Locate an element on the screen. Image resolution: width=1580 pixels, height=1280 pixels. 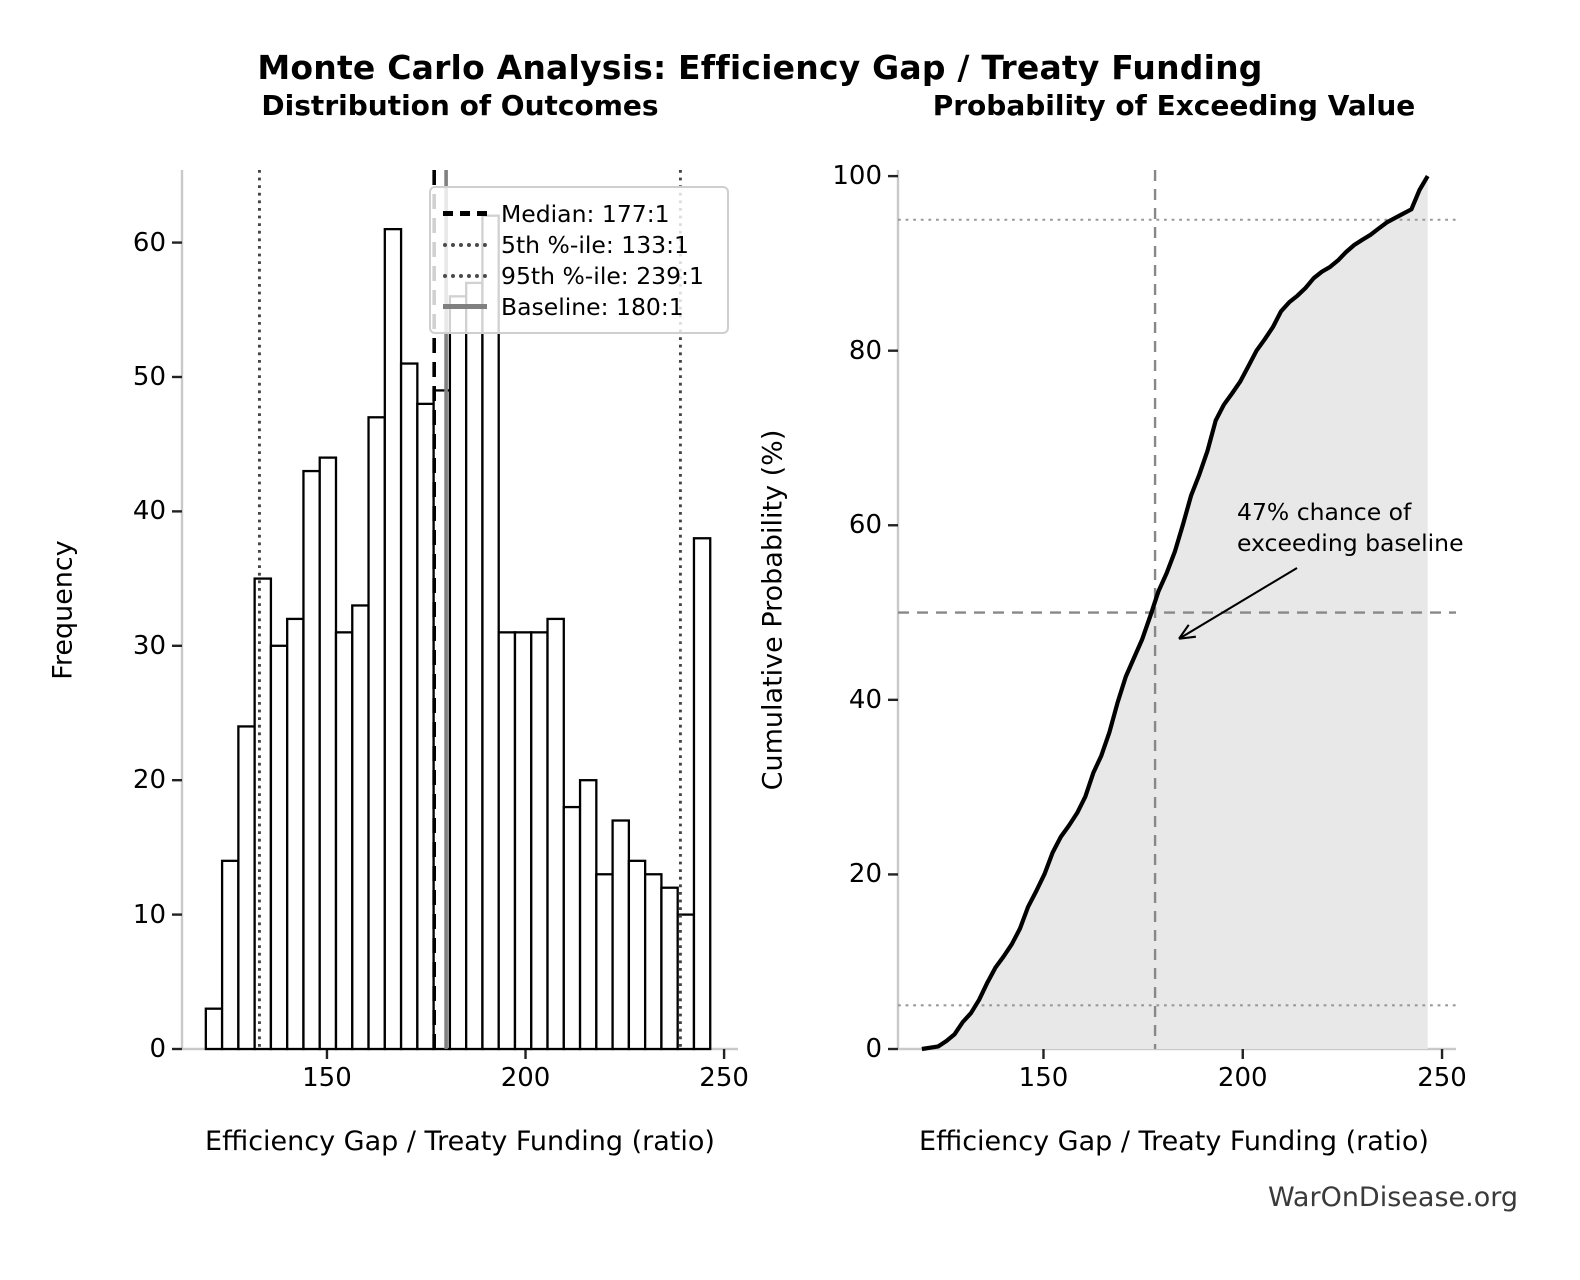
histogram-y-tick-label: 50 is located at coordinates (149, 376).